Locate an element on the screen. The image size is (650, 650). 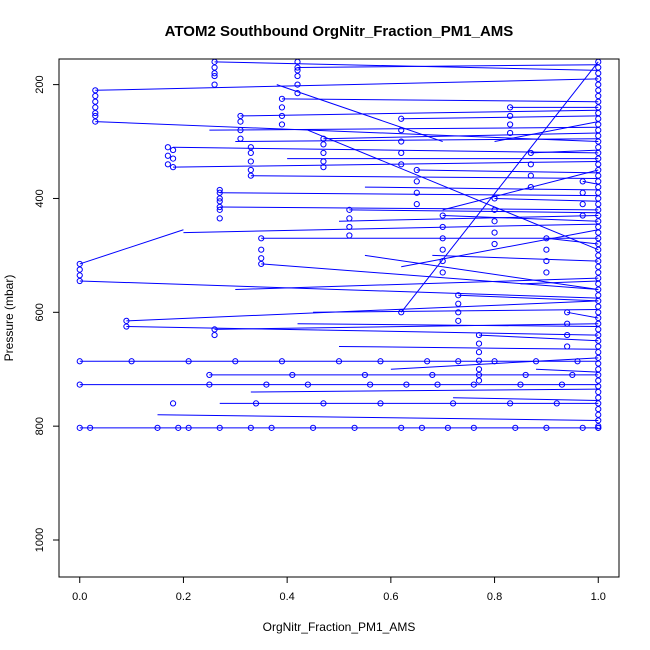
y-tick-label-2: 600 is located at coordinates (40, 312).